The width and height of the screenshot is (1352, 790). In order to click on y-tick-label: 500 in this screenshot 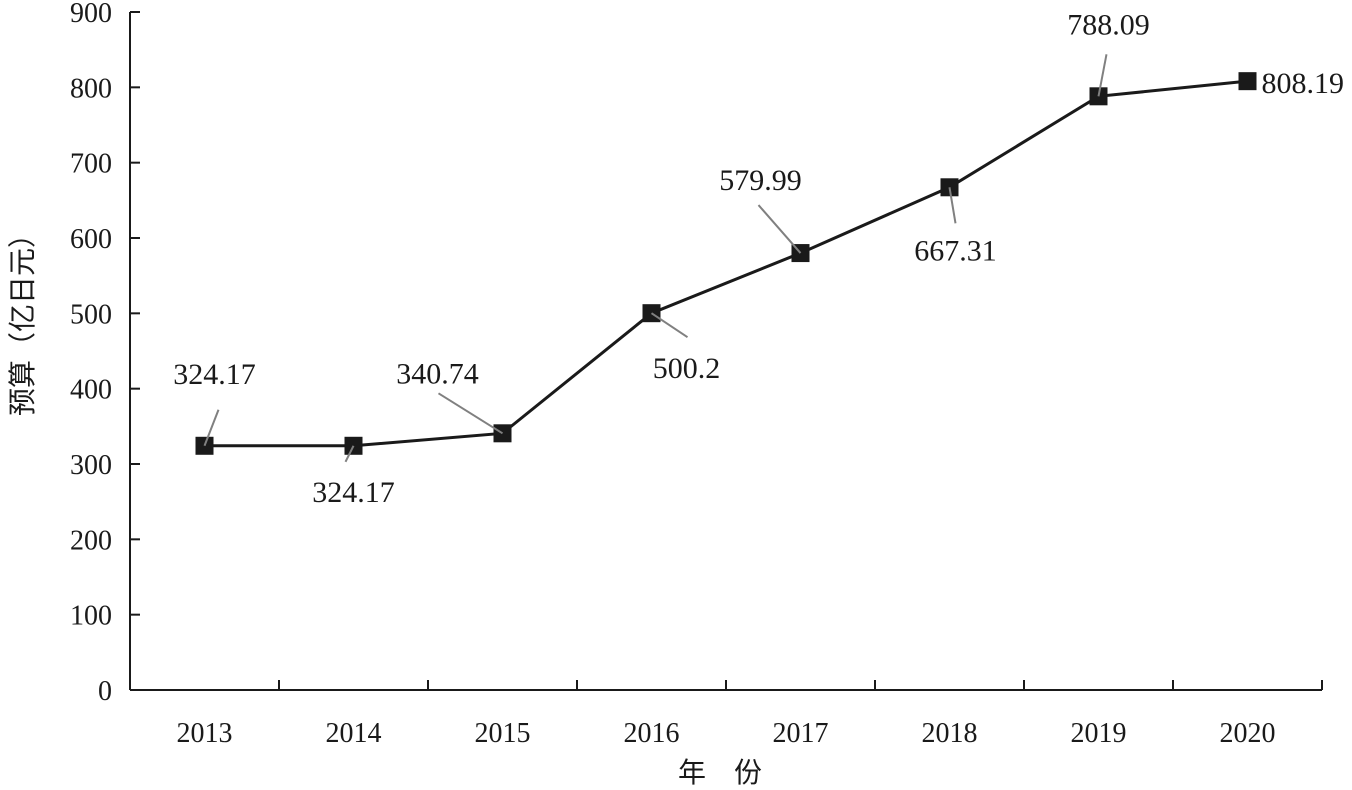, I will do `click(91, 314)`.